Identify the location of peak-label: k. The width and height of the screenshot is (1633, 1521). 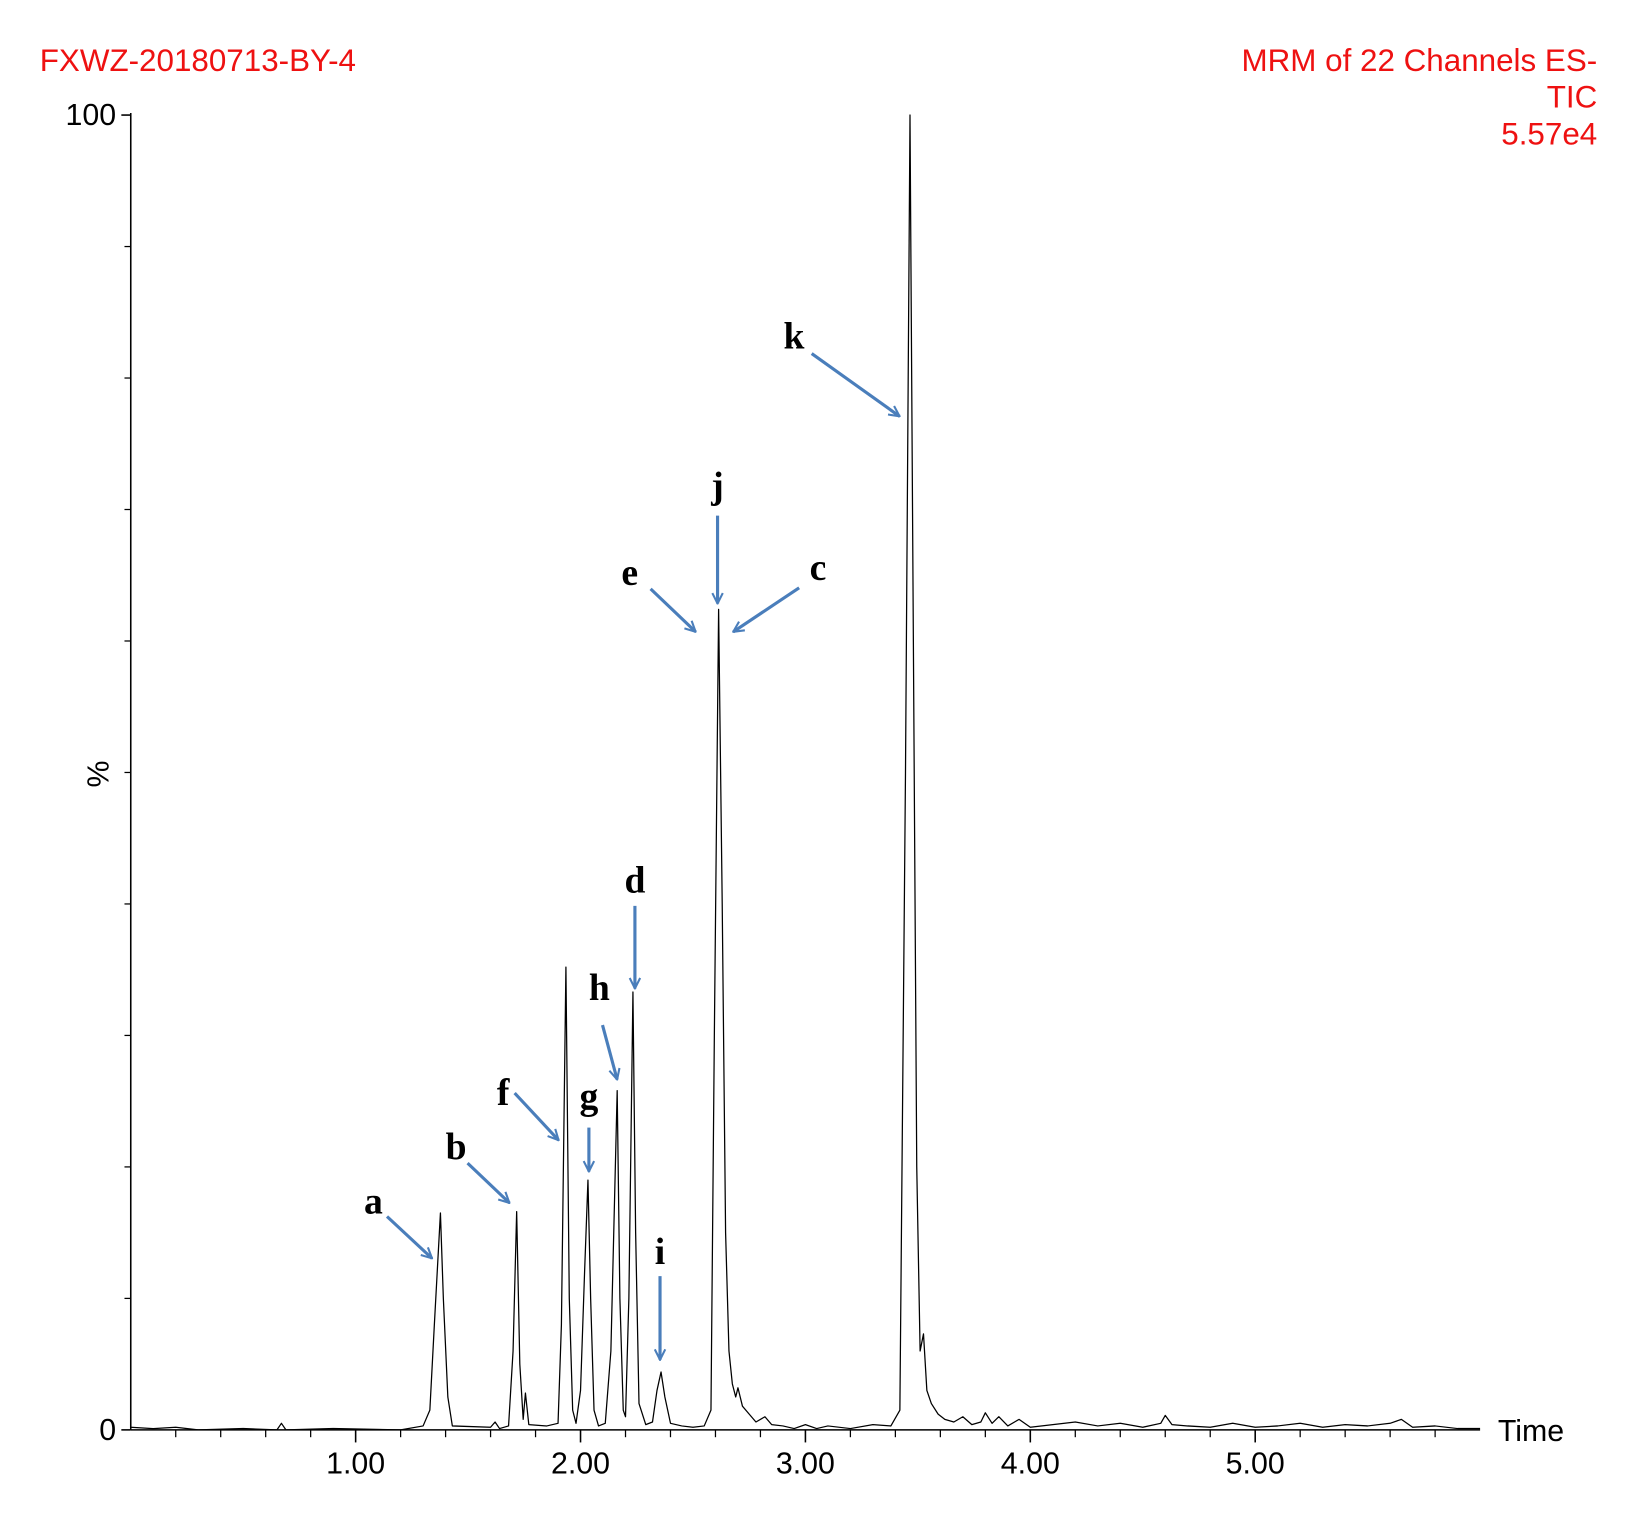
(793, 337).